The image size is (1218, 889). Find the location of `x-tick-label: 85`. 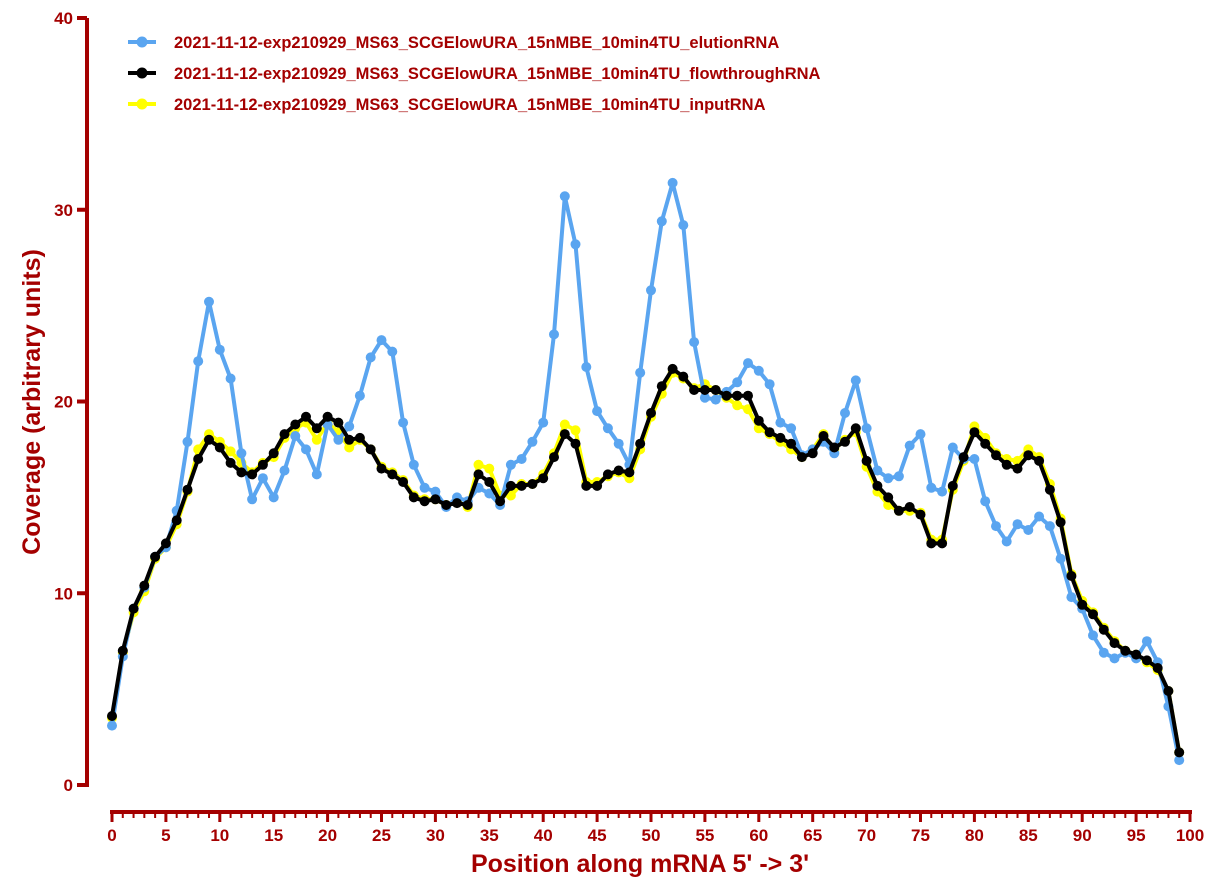

x-tick-label: 85 is located at coordinates (1028, 835).